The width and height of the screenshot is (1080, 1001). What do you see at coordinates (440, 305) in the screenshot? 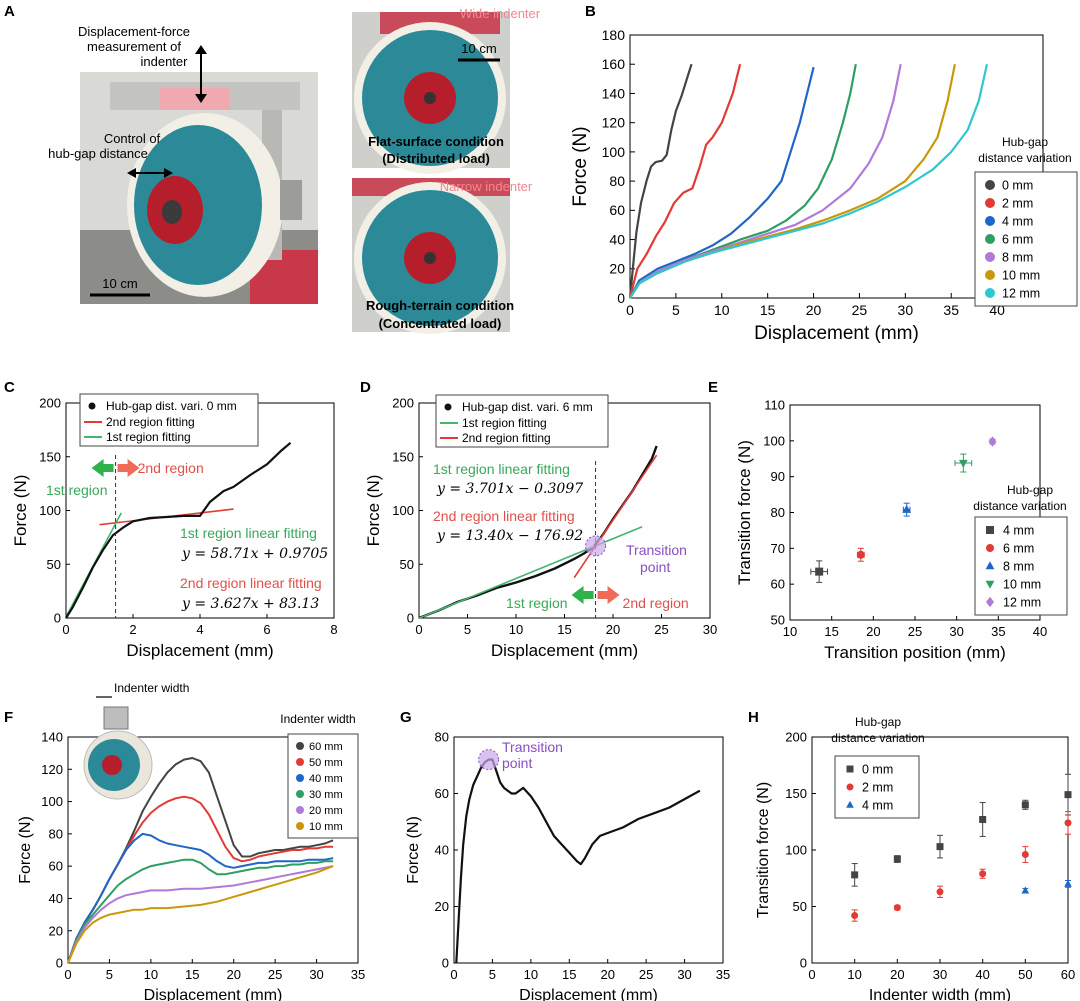
I see `rough-condition-line1: Rough-terrain condition` at bounding box center [440, 305].